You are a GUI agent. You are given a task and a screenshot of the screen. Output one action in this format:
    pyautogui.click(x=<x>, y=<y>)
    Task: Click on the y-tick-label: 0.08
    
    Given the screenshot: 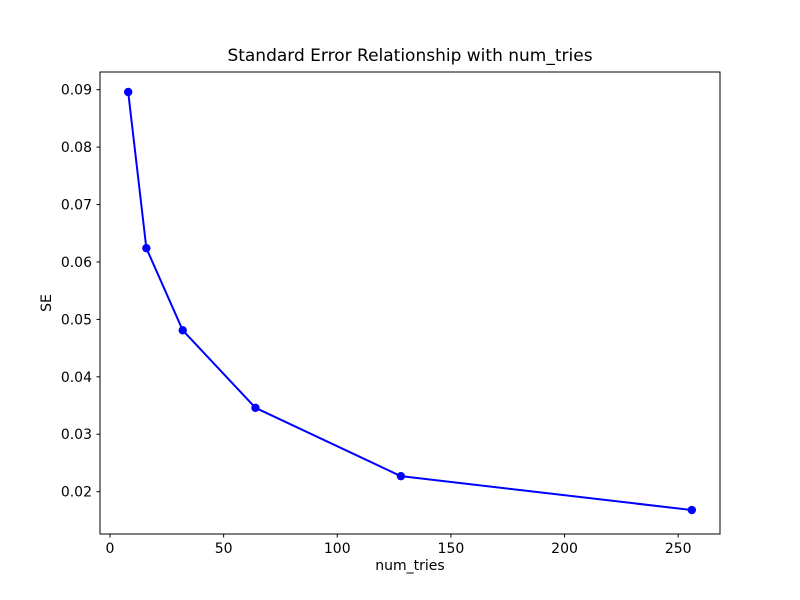 What is the action you would take?
    pyautogui.click(x=76, y=148)
    